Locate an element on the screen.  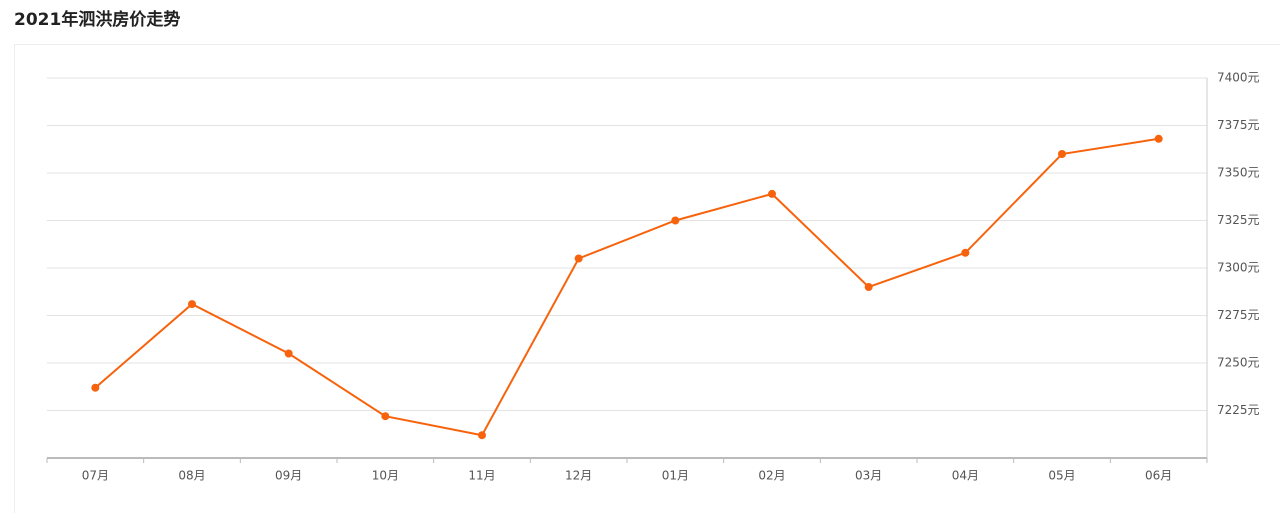
y-tick-label: 7325元 is located at coordinates (1238, 220).